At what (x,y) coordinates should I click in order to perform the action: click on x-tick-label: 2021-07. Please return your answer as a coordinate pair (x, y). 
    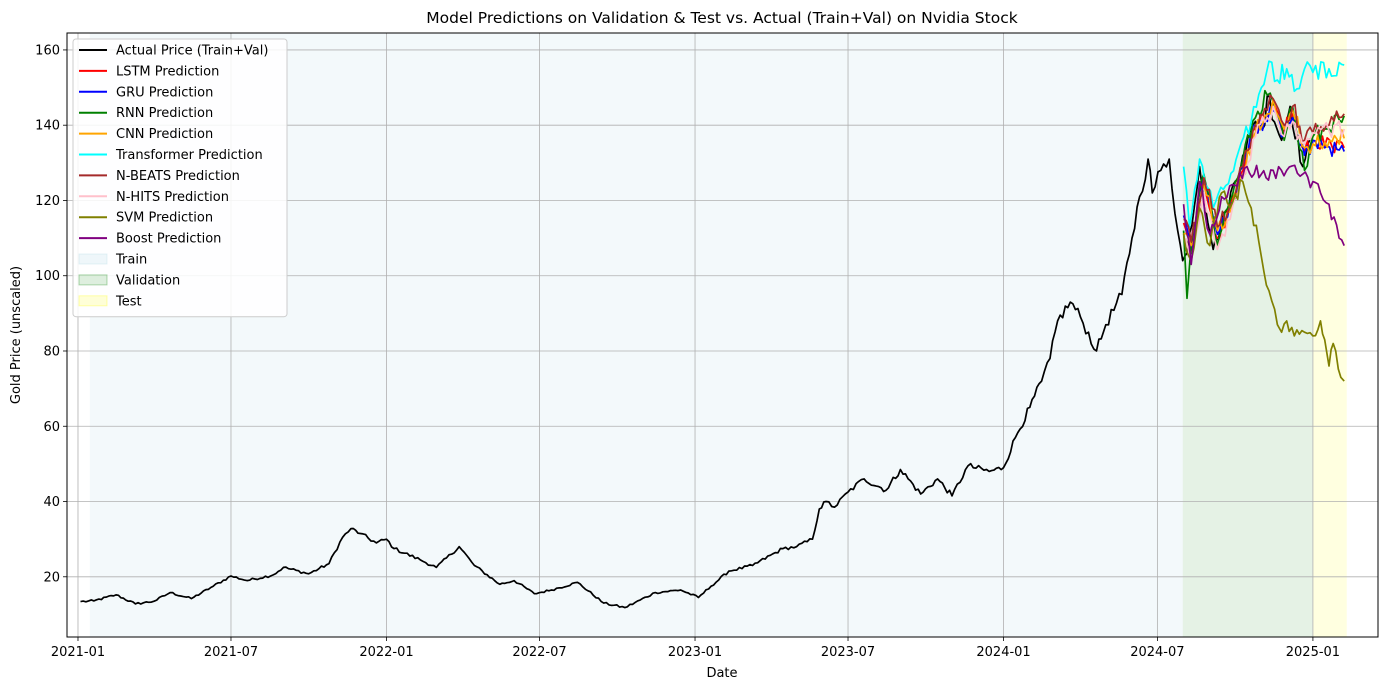
    Looking at the image, I should click on (231, 652).